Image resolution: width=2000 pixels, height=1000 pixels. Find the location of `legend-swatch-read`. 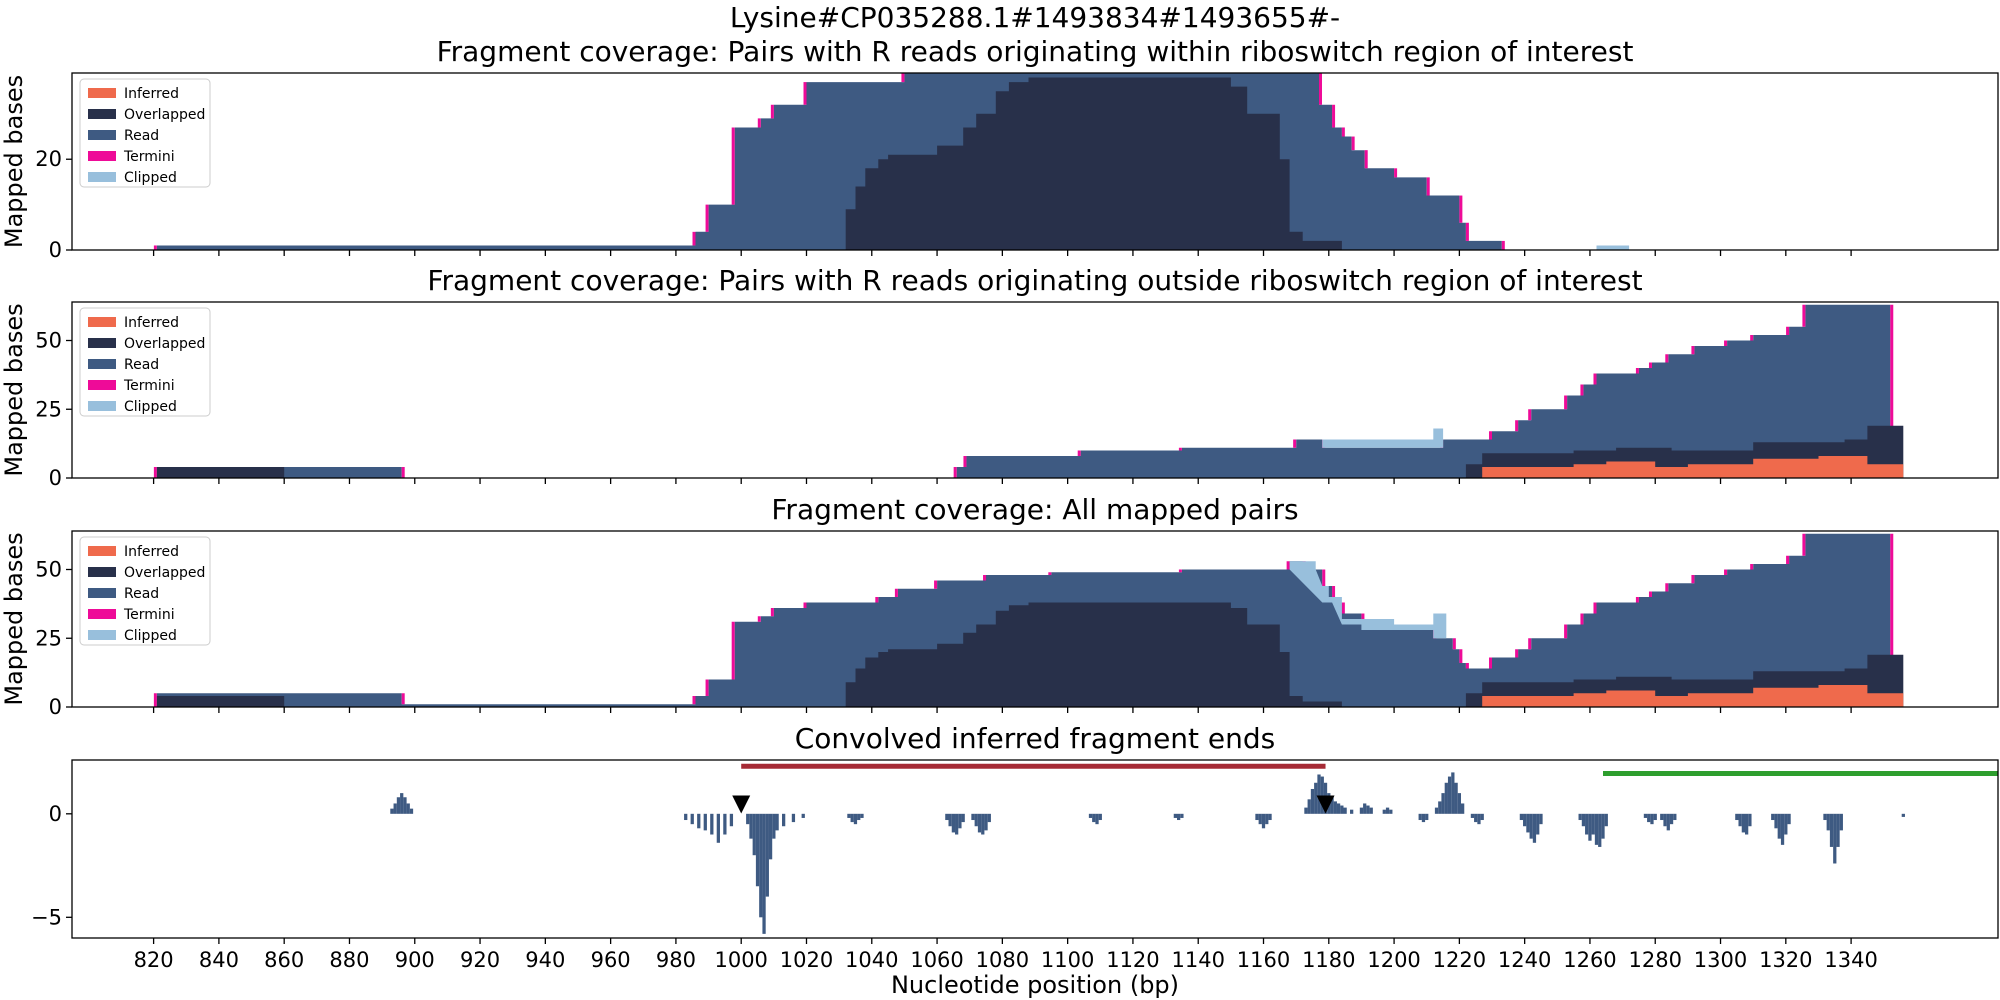

legend-swatch-read is located at coordinates (102, 593).